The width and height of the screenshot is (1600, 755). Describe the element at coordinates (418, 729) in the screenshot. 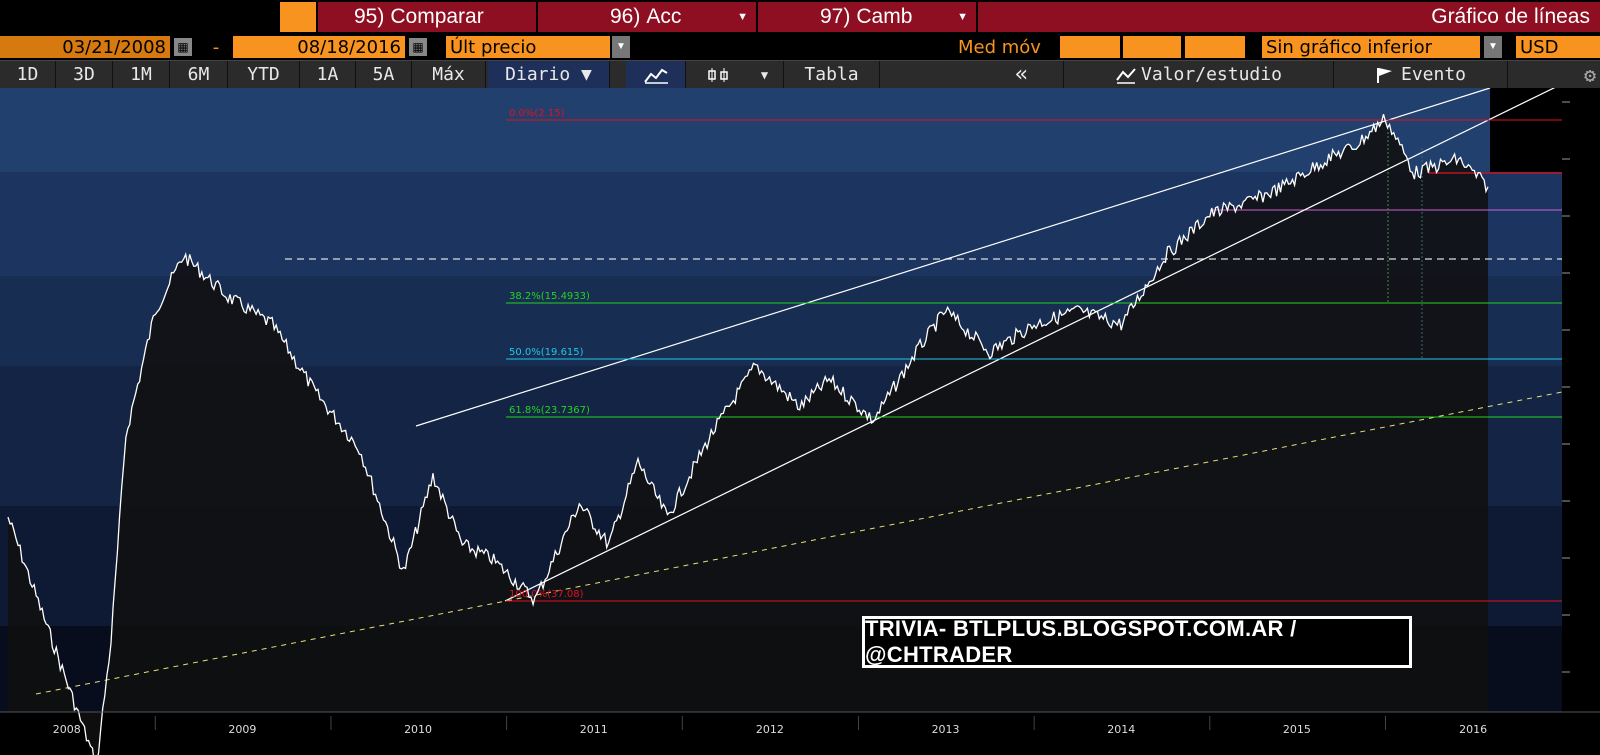

I see `x-tick-label: 2010` at that location.